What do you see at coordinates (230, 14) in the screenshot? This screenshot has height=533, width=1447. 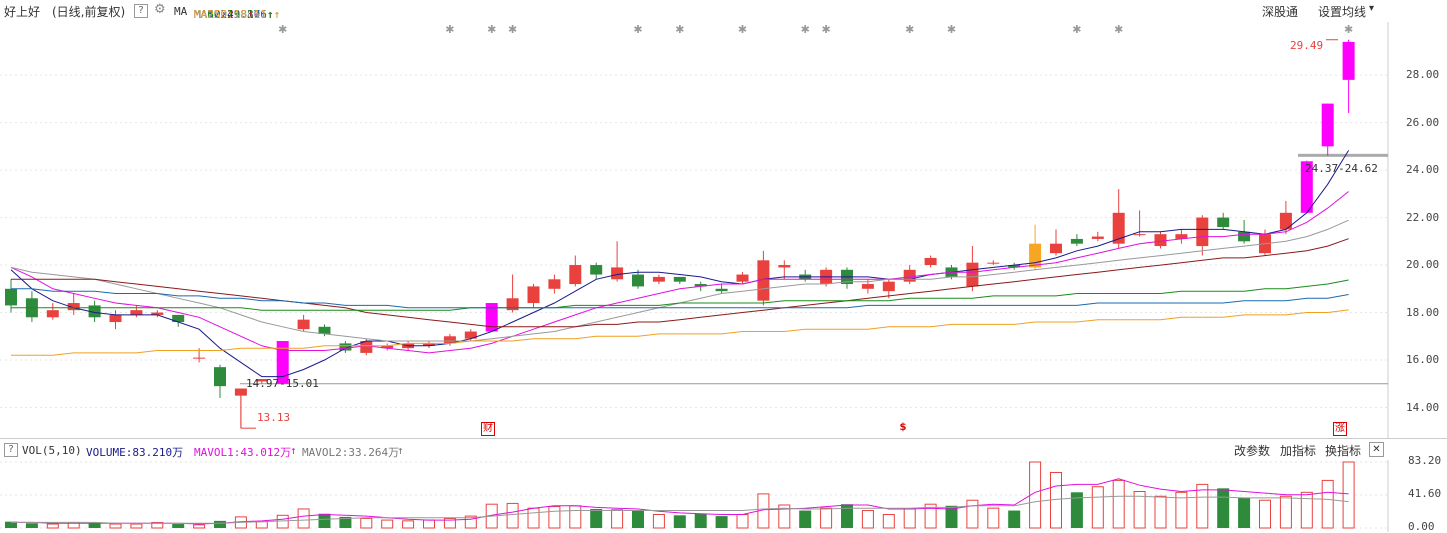 I see `ma-item: MA5:24.83 ↑` at bounding box center [230, 14].